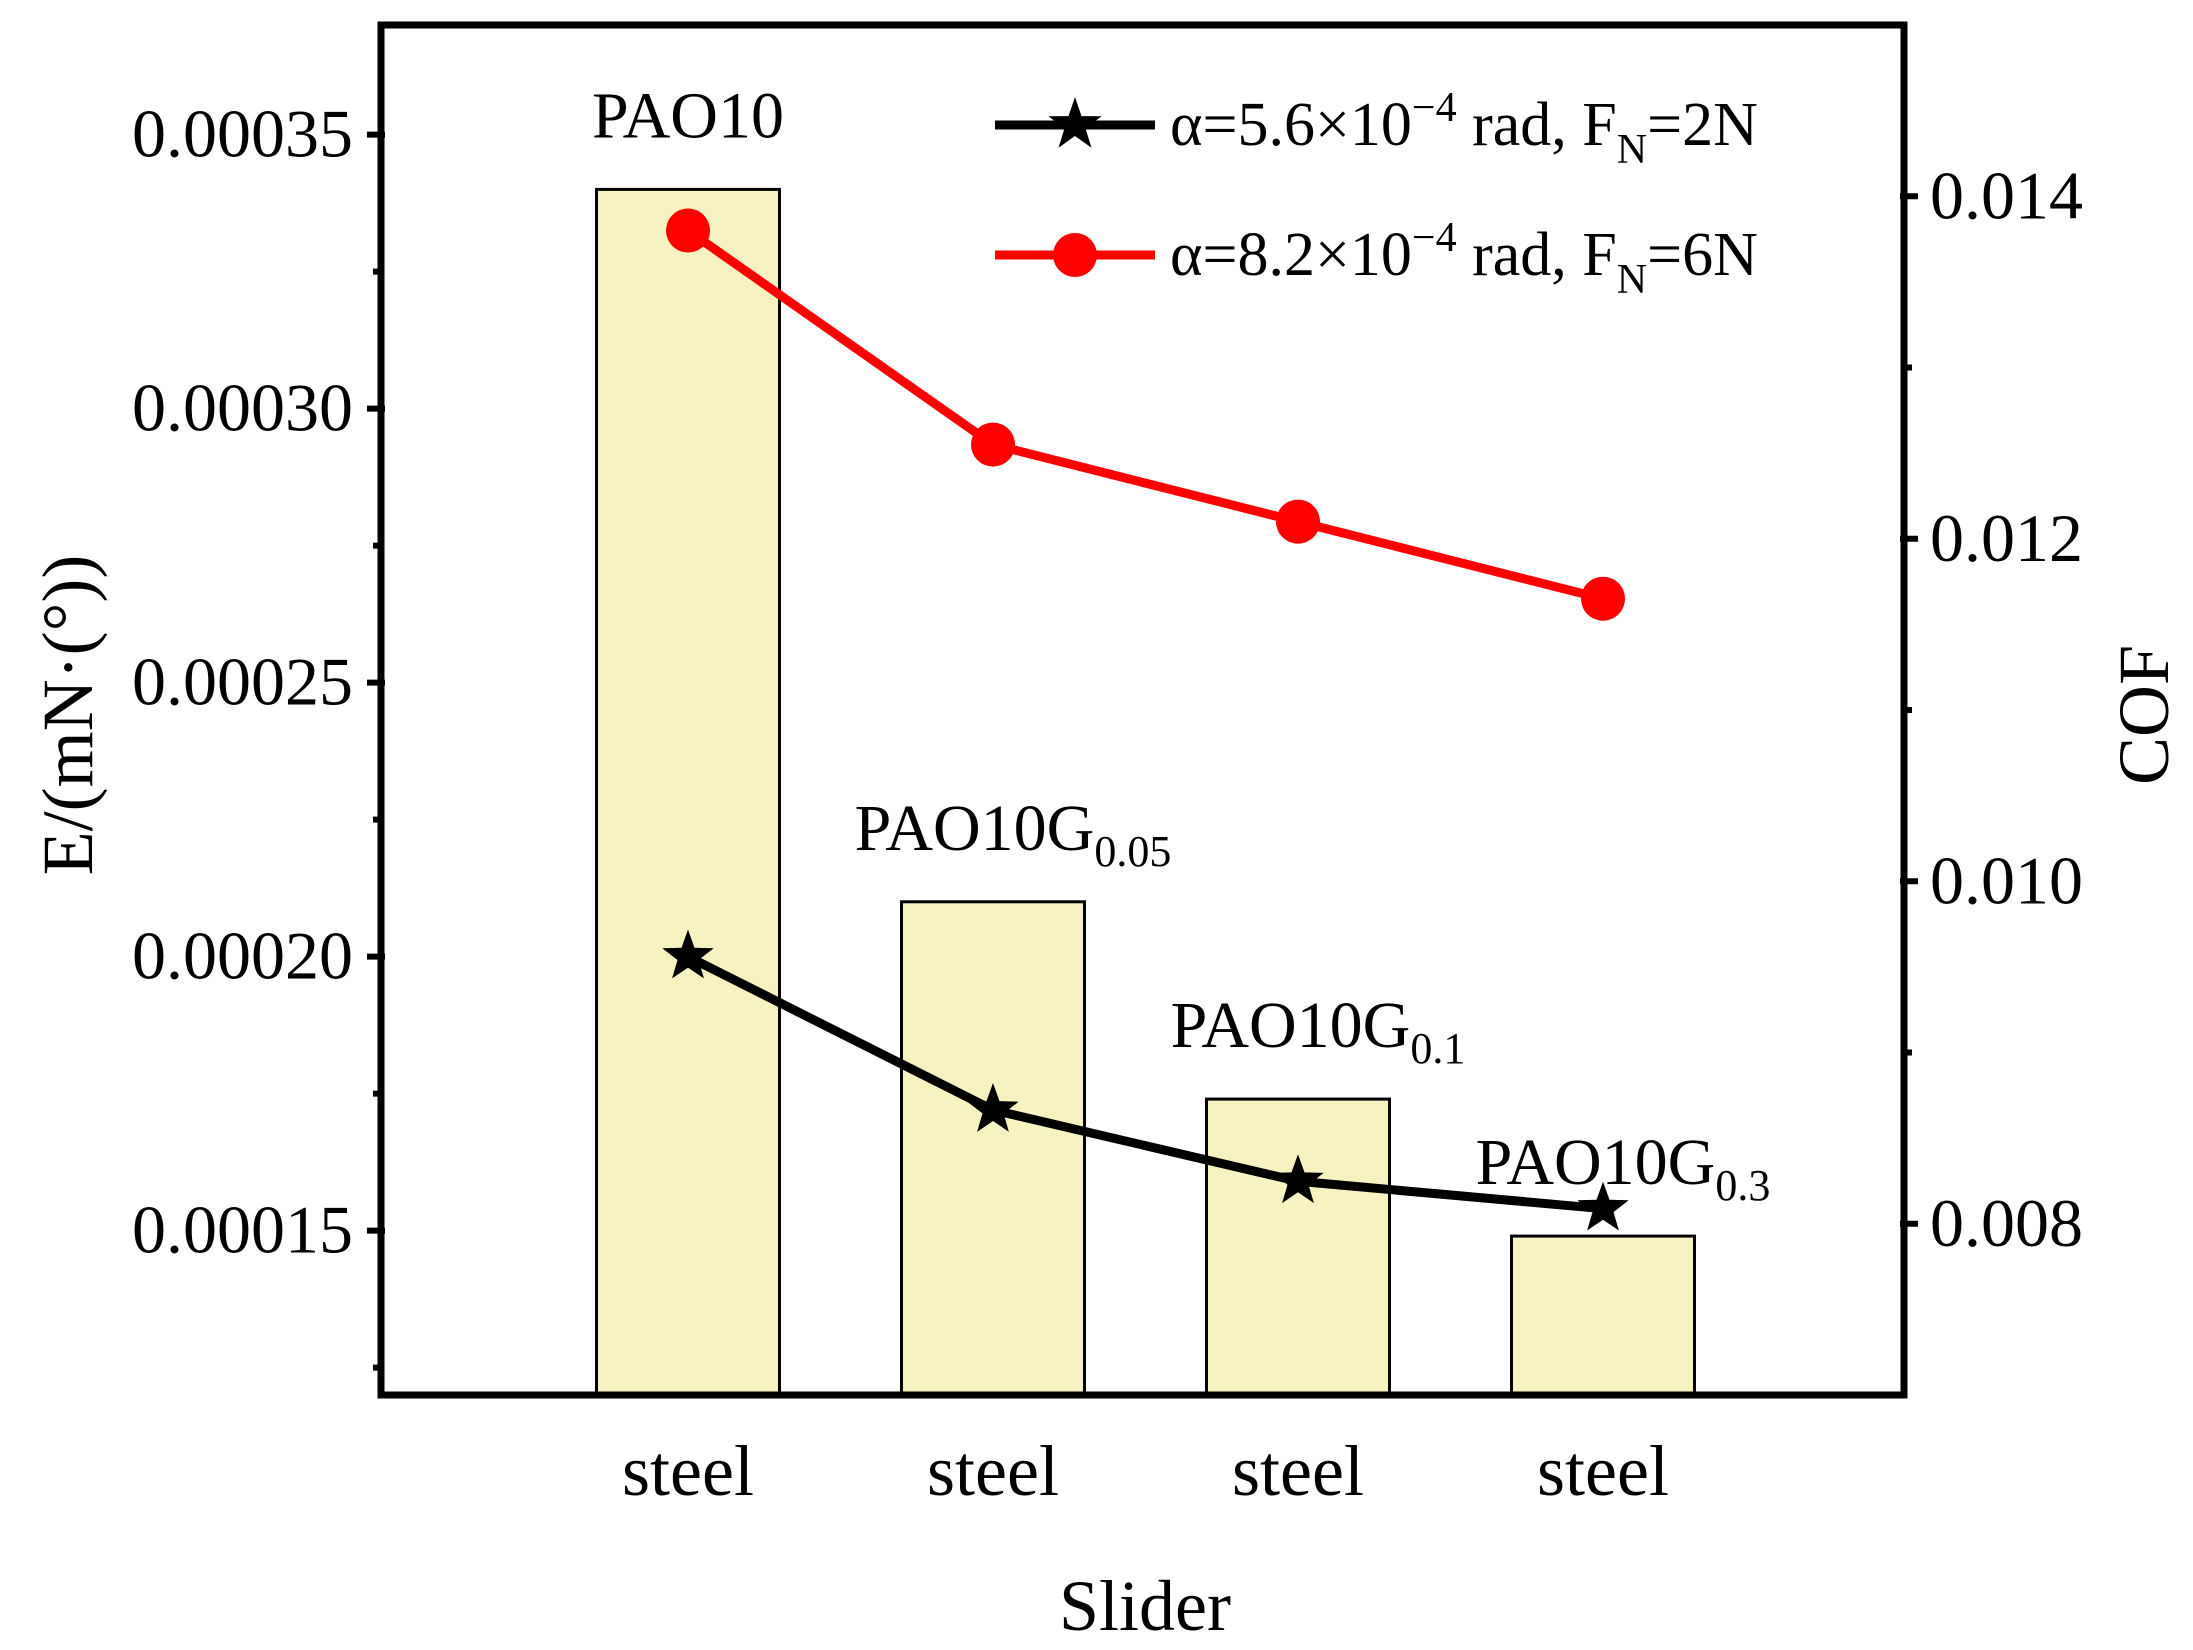  Describe the element at coordinates (1145, 1606) in the screenshot. I see `x-axis-title: Slider` at that location.